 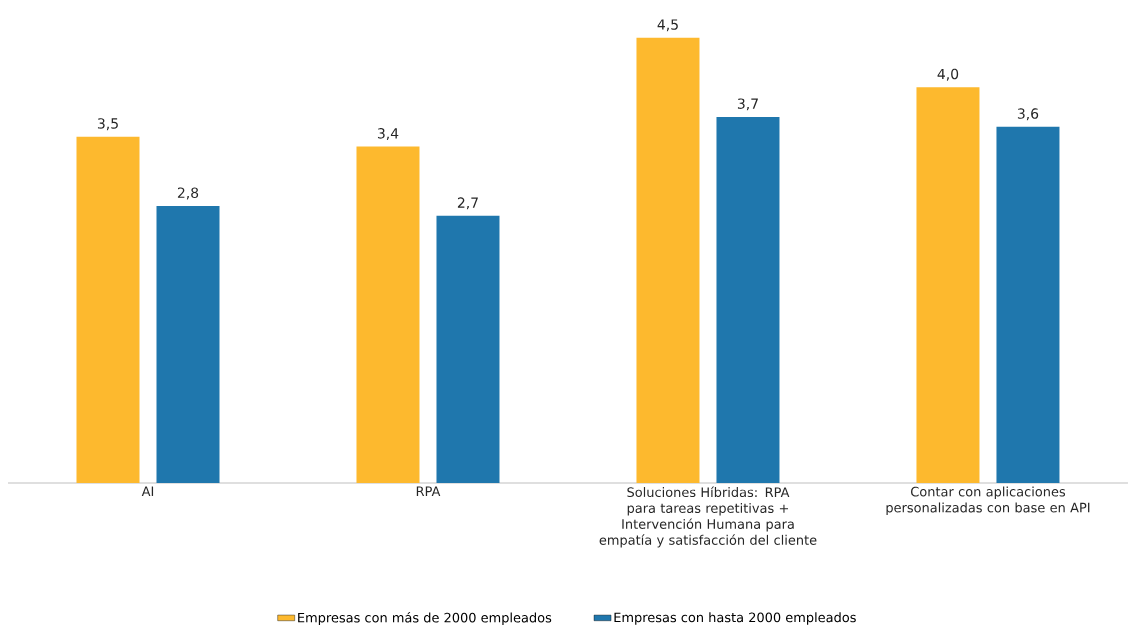 I want to click on data-label: 2,8, so click(x=188, y=193).